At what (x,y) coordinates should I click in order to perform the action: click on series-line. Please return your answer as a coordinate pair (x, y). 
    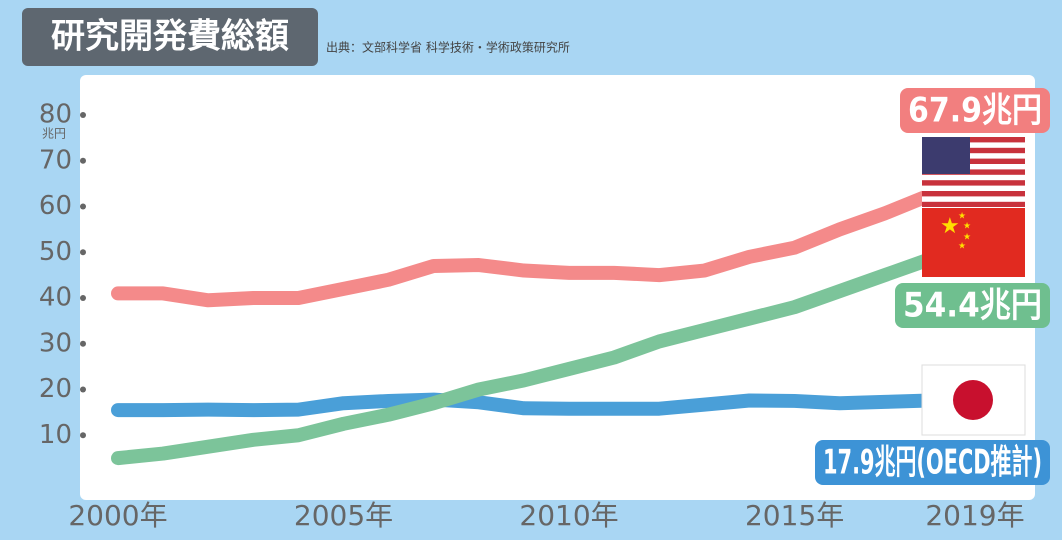
    Looking at the image, I should click on (546, 405).